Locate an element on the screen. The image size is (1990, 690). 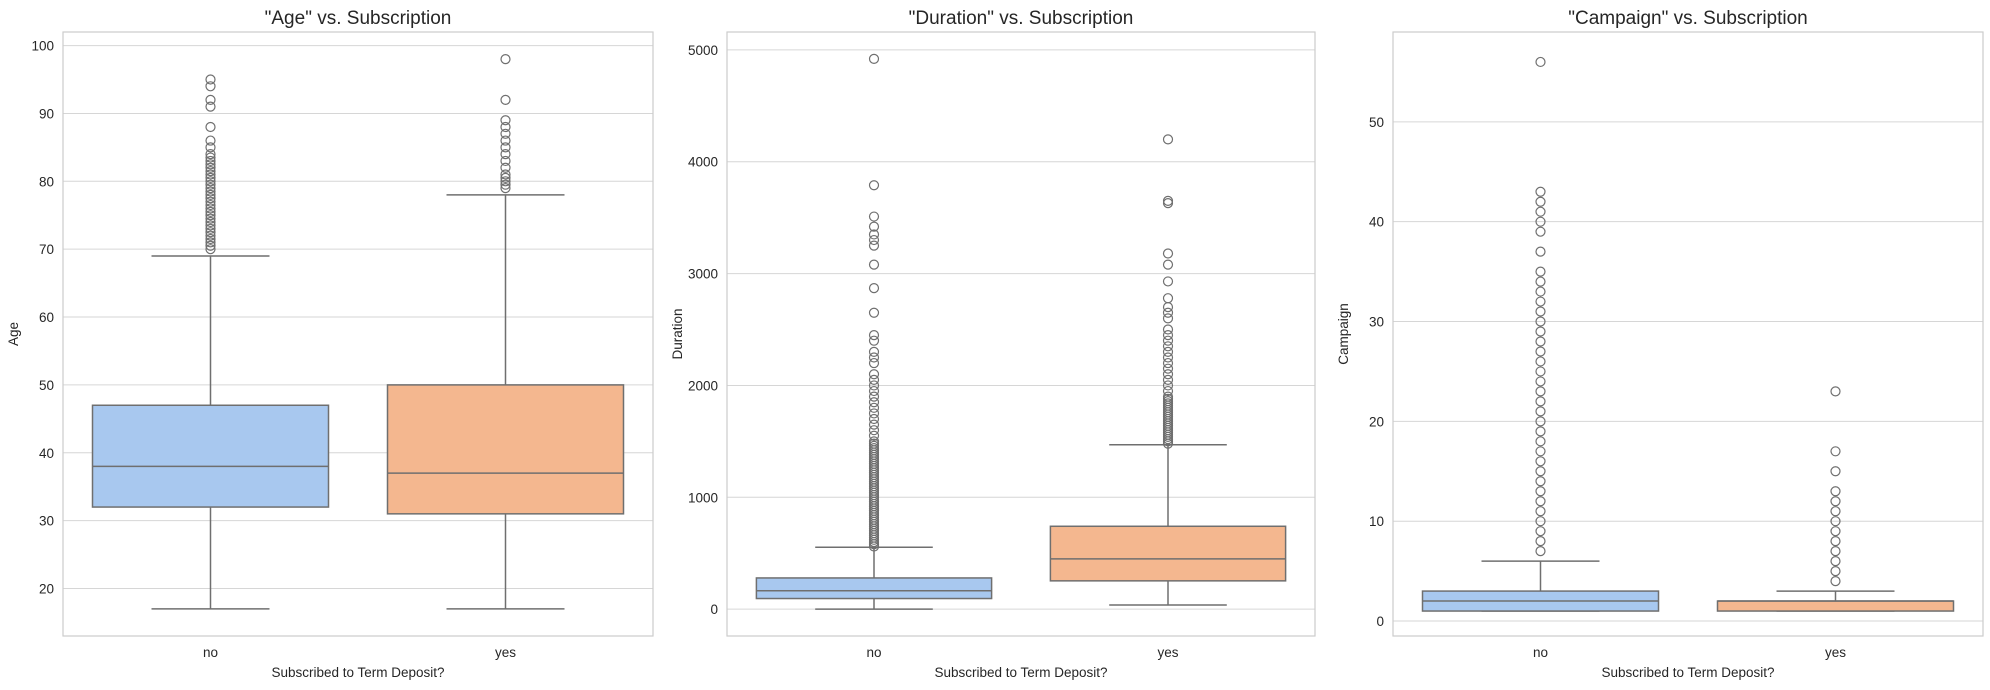
y-tick-label: 90 is located at coordinates (46, 113).